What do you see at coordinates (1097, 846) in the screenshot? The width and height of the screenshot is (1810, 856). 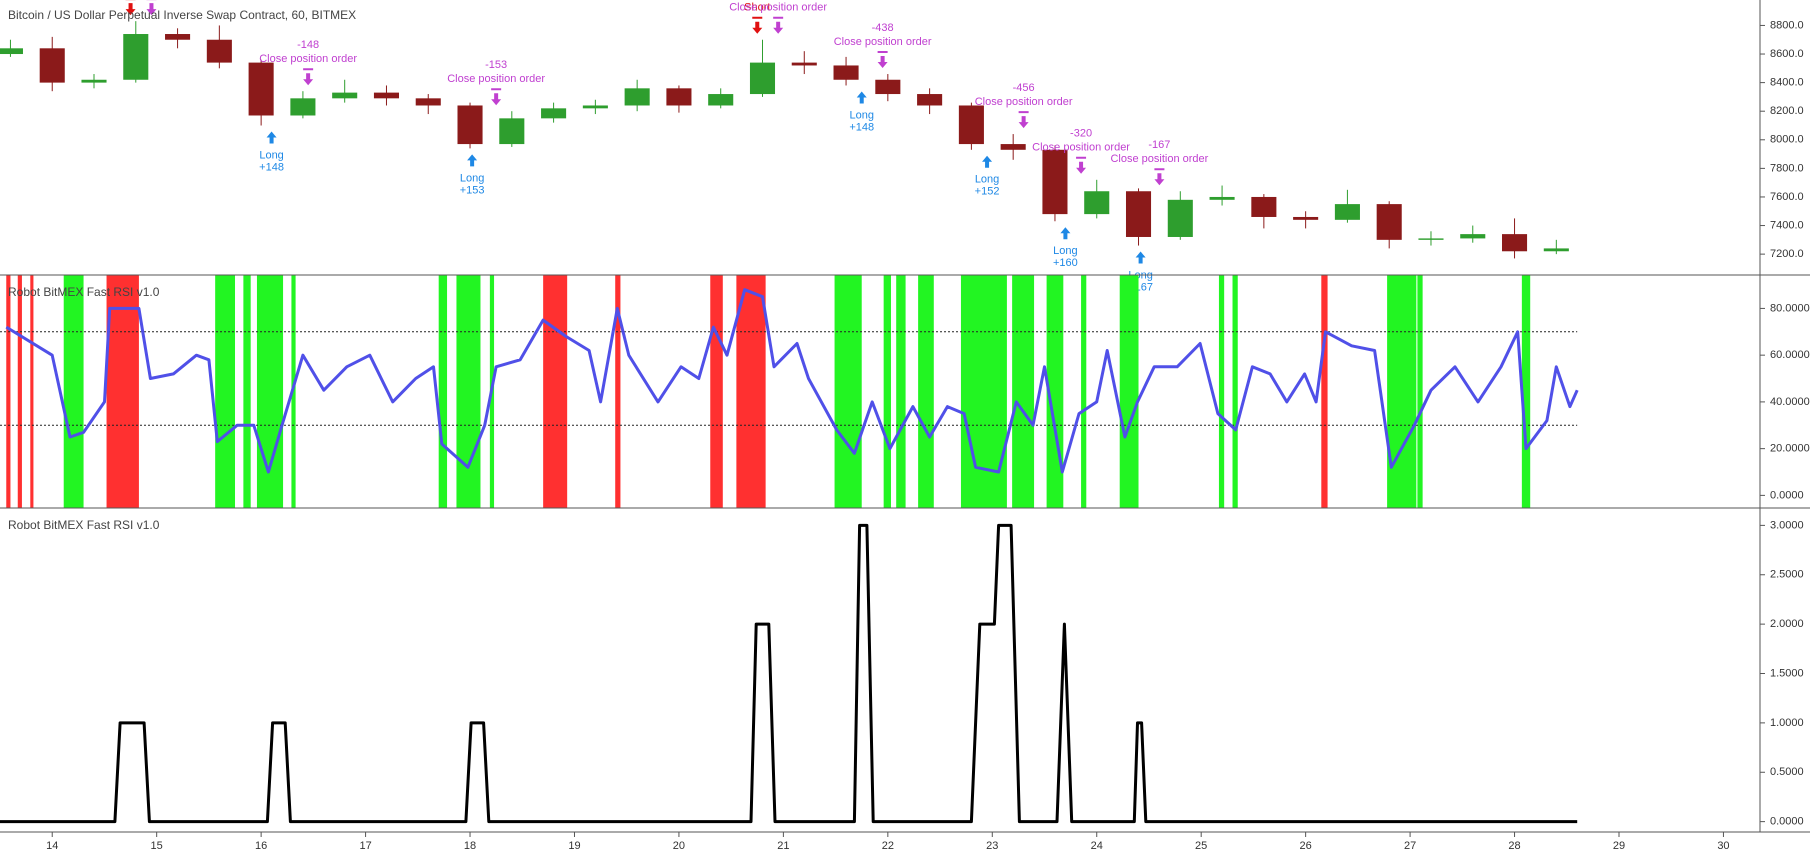 I see `x-tick-label: 24` at bounding box center [1097, 846].